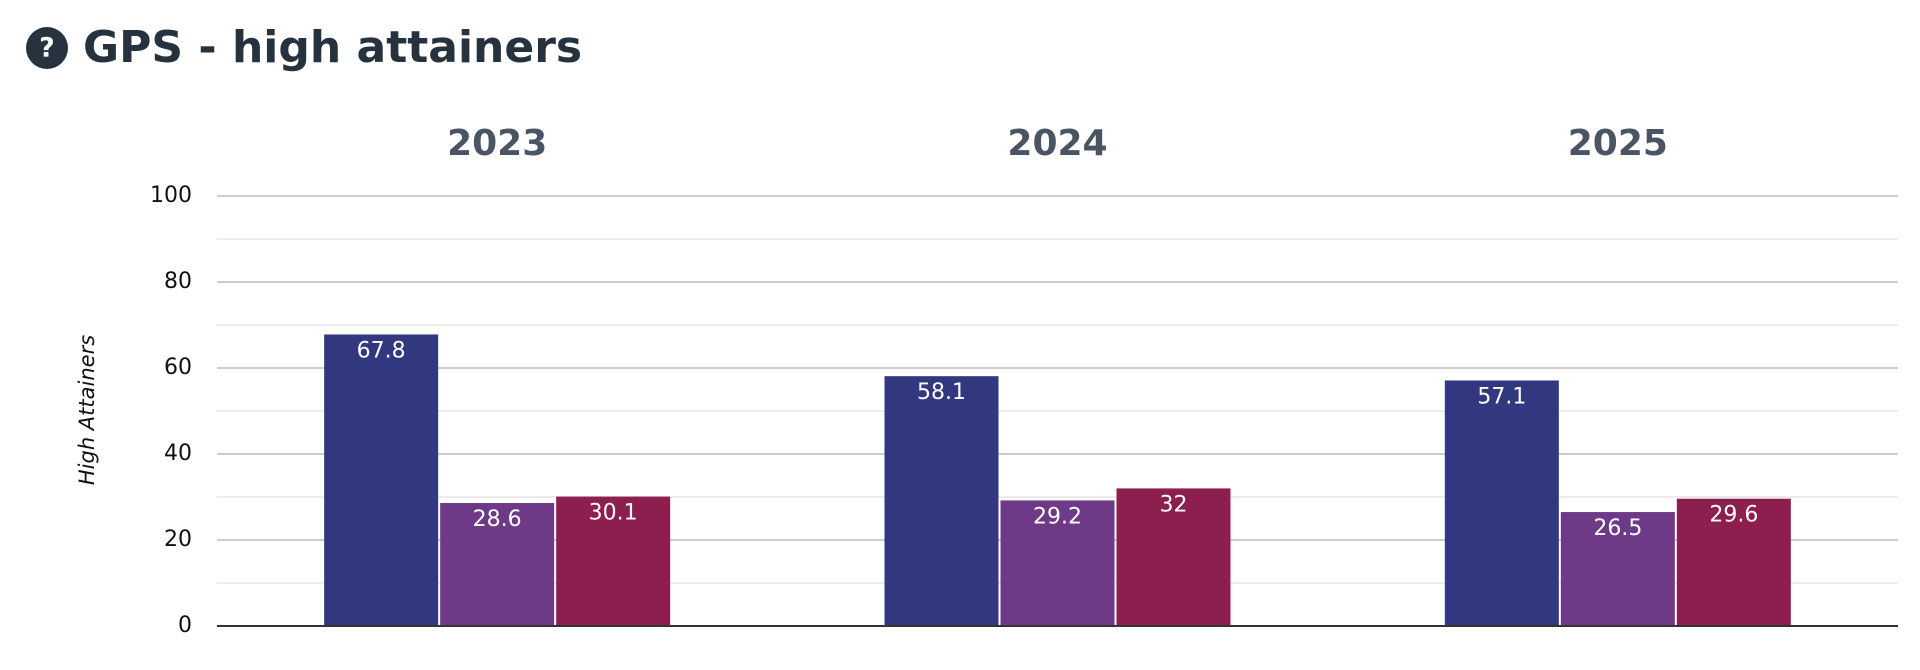  Describe the element at coordinates (171, 195) in the screenshot. I see `y-tick-label: 100` at that location.